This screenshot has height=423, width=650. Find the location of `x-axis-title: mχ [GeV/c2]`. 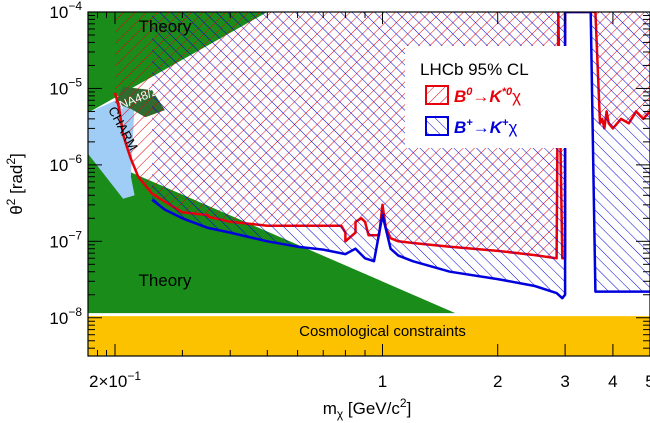

x-axis-title: mχ [GeV/c2] is located at coordinates (367, 408).